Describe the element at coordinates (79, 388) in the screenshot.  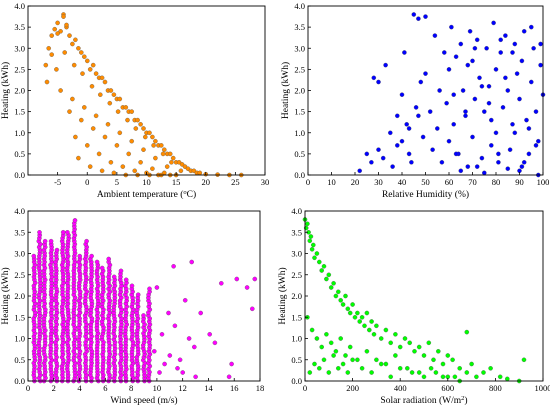
I see `x-tick-label: 4` at that location.